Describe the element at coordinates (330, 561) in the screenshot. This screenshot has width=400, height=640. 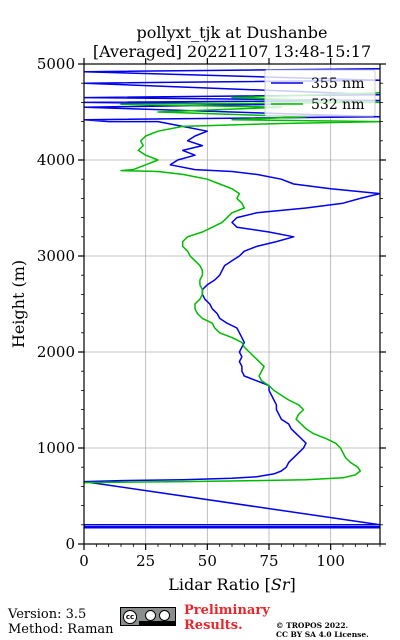
I see `x-tick-label: 100` at that location.